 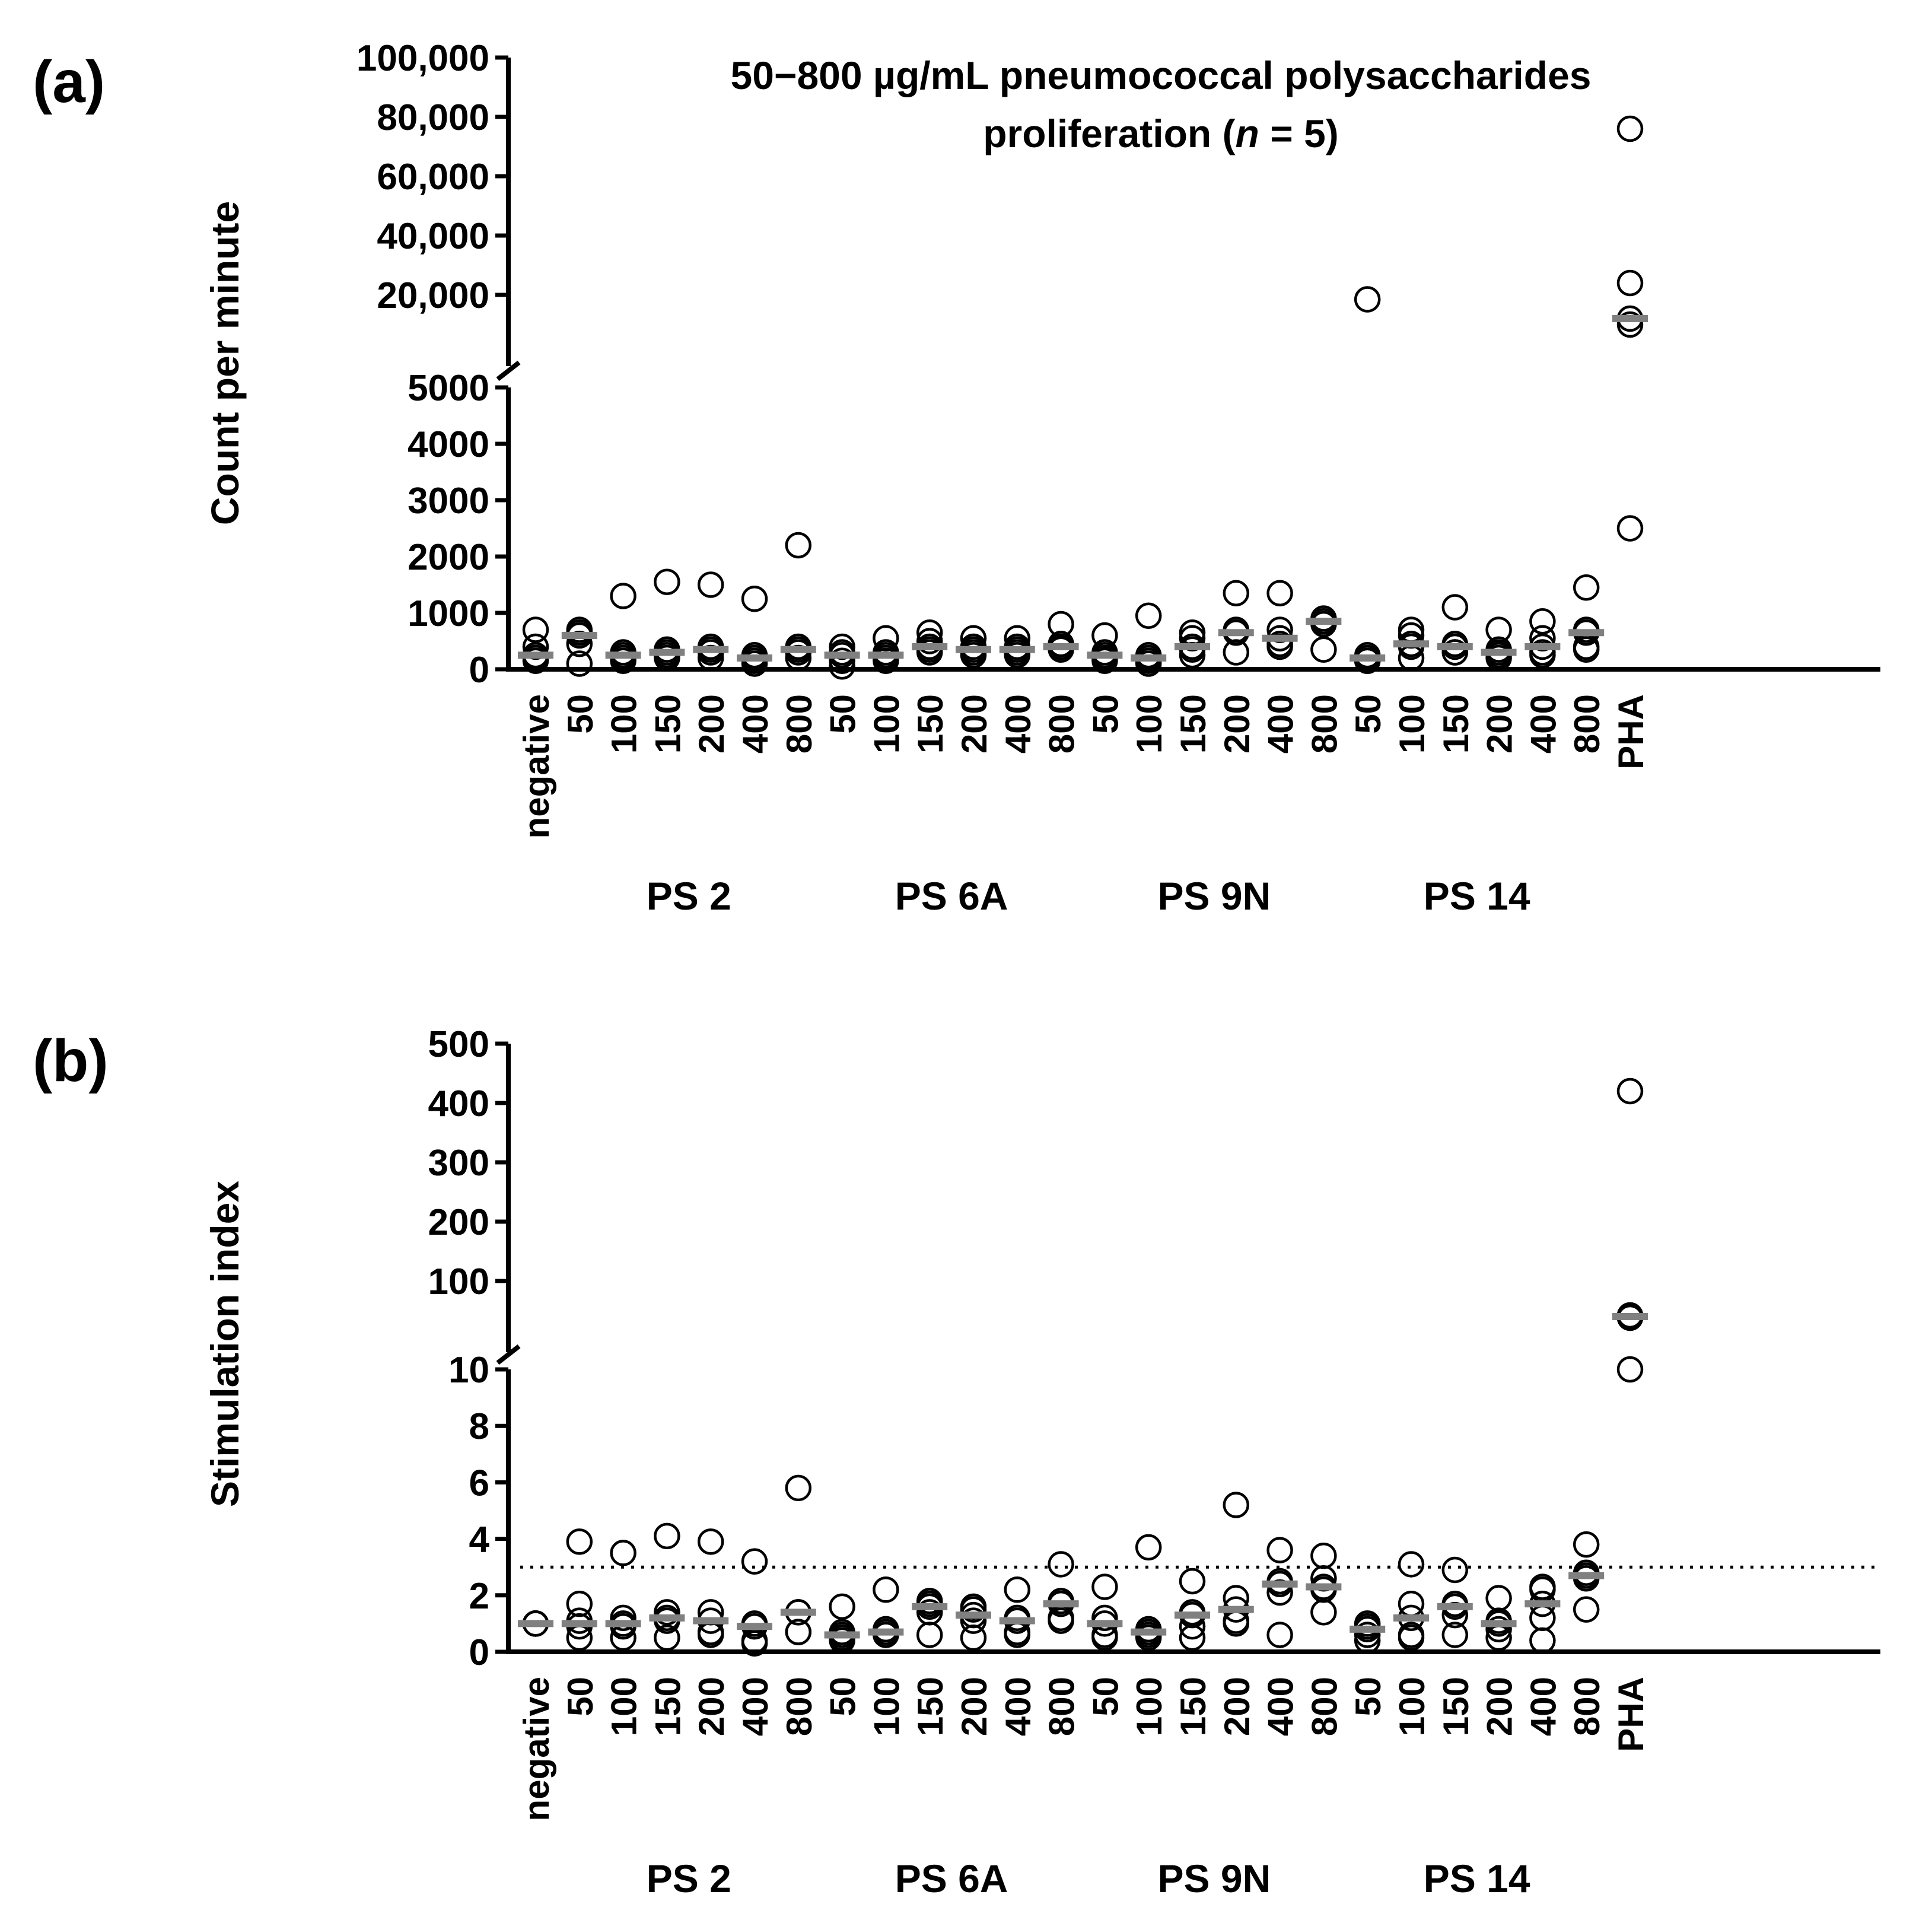 I want to click on panel_a-y-tick-label: 2000, so click(x=449, y=557).